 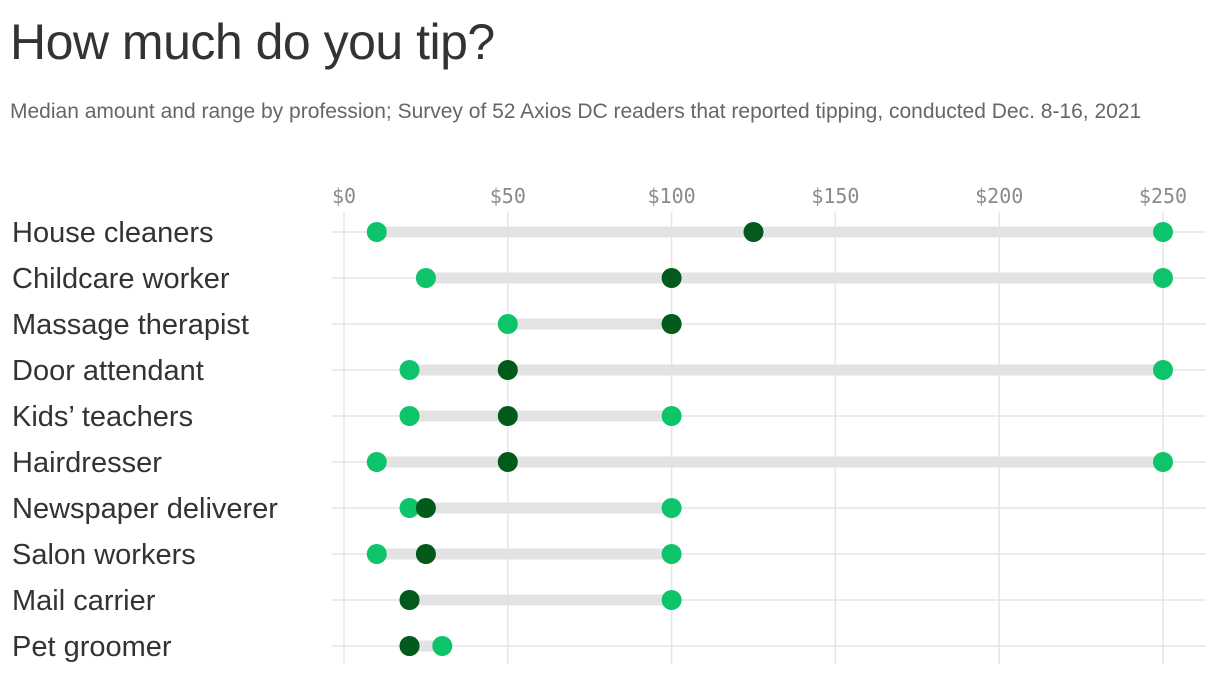 I want to click on category-label: Mail carrier, so click(x=84, y=601).